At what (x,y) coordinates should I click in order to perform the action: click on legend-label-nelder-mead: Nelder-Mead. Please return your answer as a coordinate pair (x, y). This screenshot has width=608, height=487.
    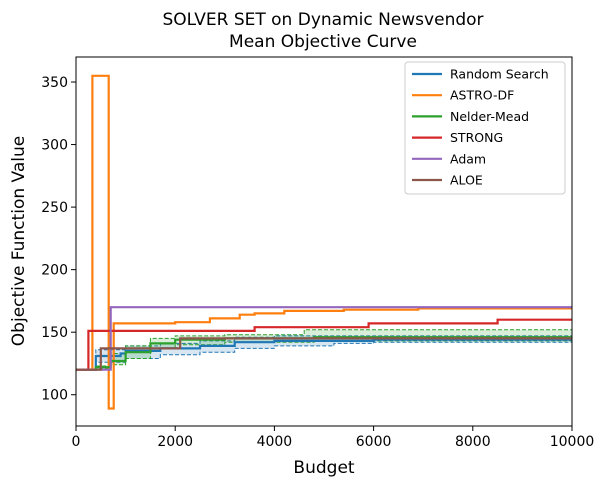
    Looking at the image, I should click on (489, 116).